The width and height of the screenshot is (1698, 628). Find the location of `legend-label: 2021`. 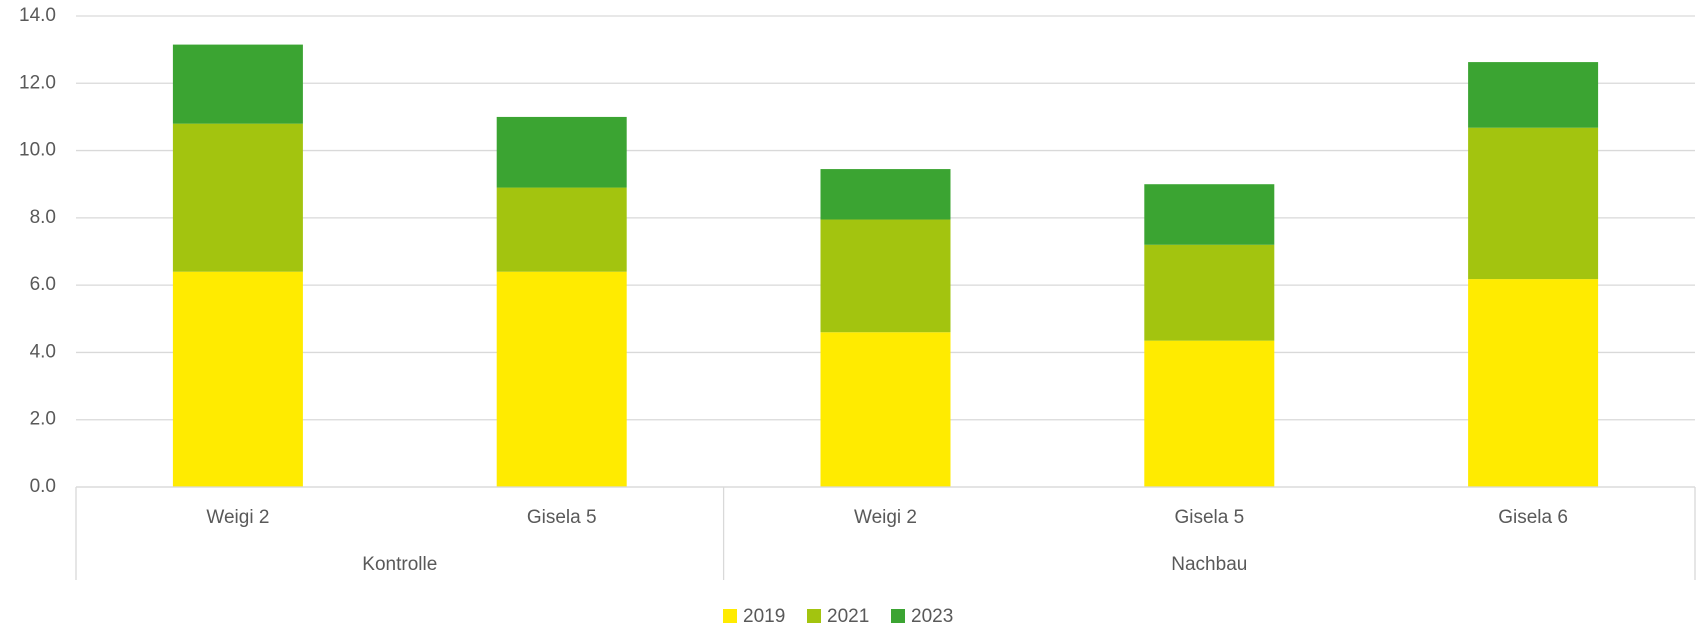

legend-label: 2021 is located at coordinates (848, 616).